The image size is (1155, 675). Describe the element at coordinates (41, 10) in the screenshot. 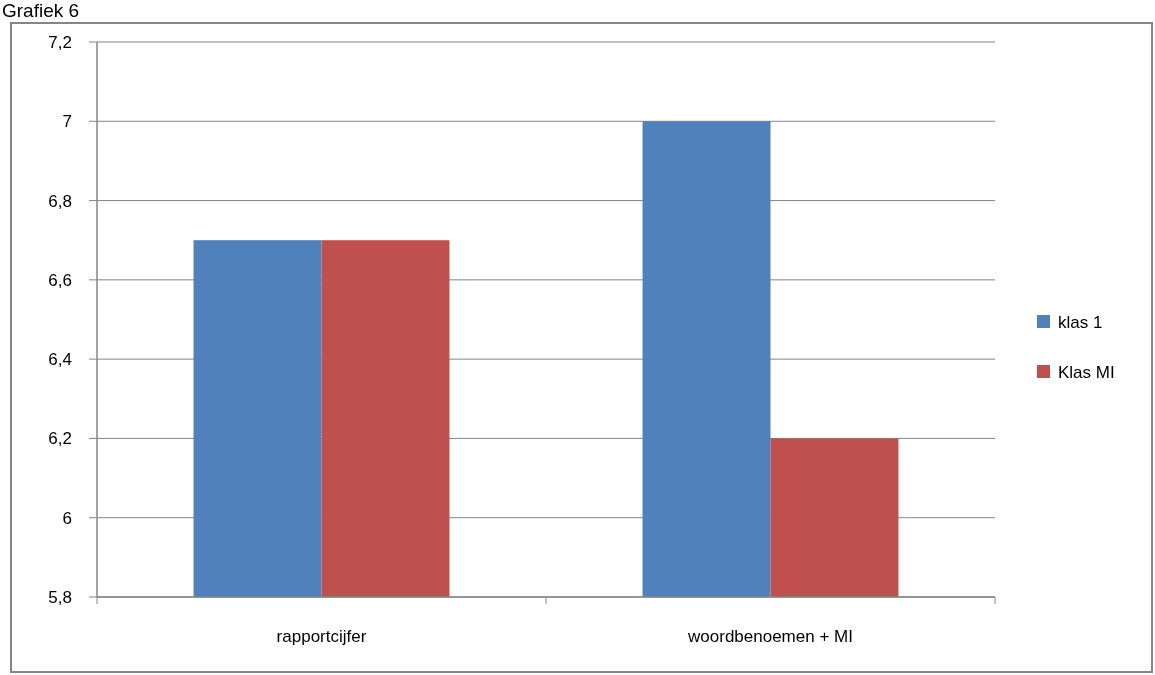

I see `chart-title: Grafiek 6` at that location.